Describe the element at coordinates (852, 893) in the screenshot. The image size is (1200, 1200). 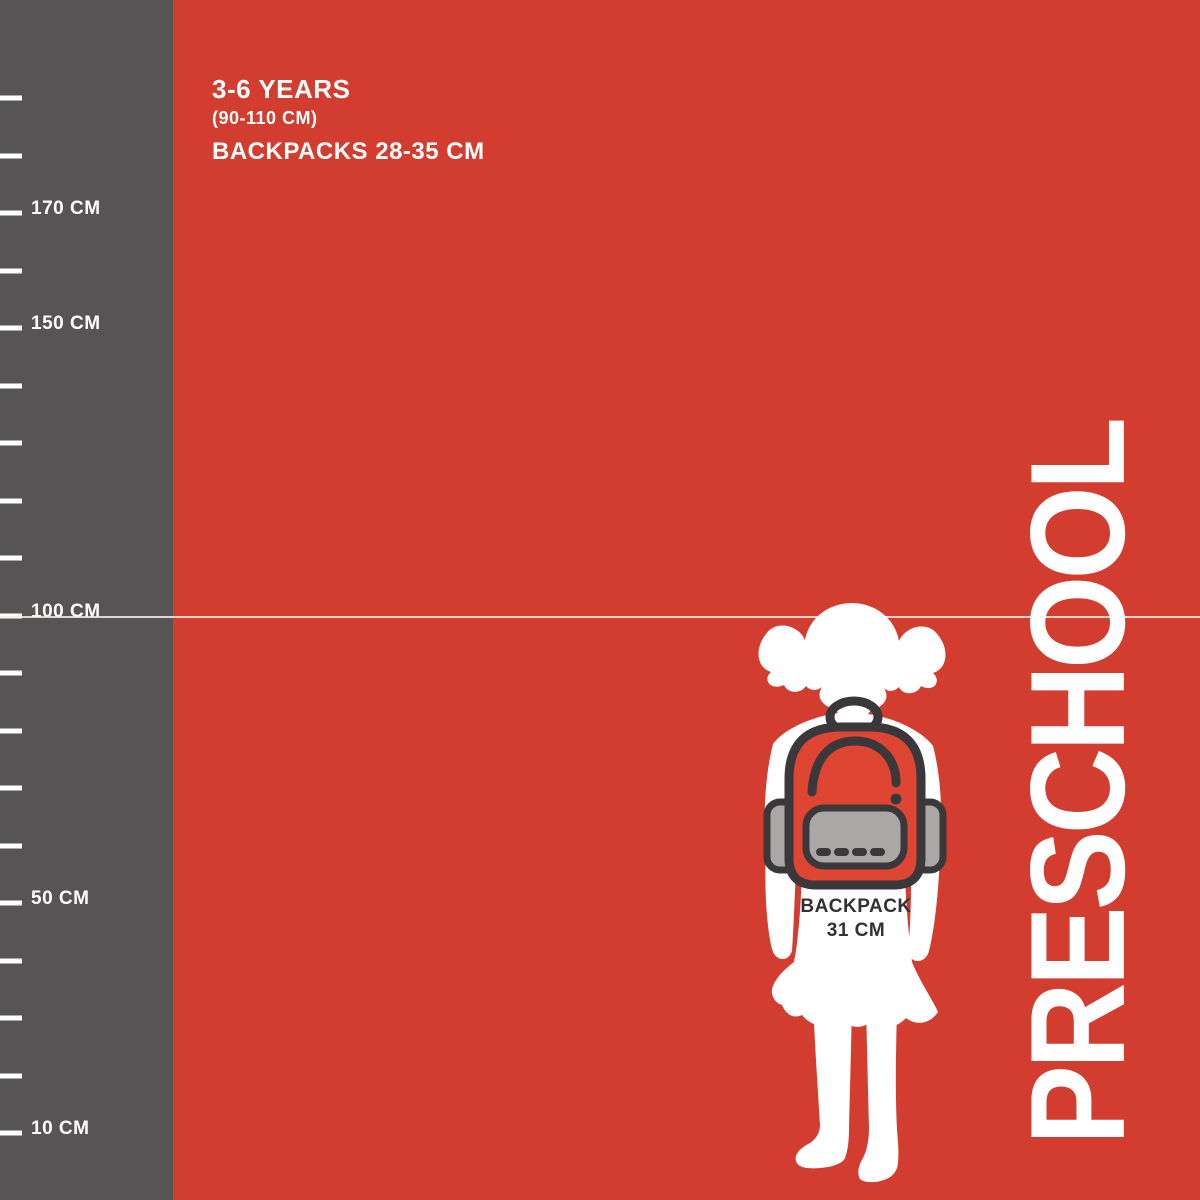
I see `girl-silhouette` at that location.